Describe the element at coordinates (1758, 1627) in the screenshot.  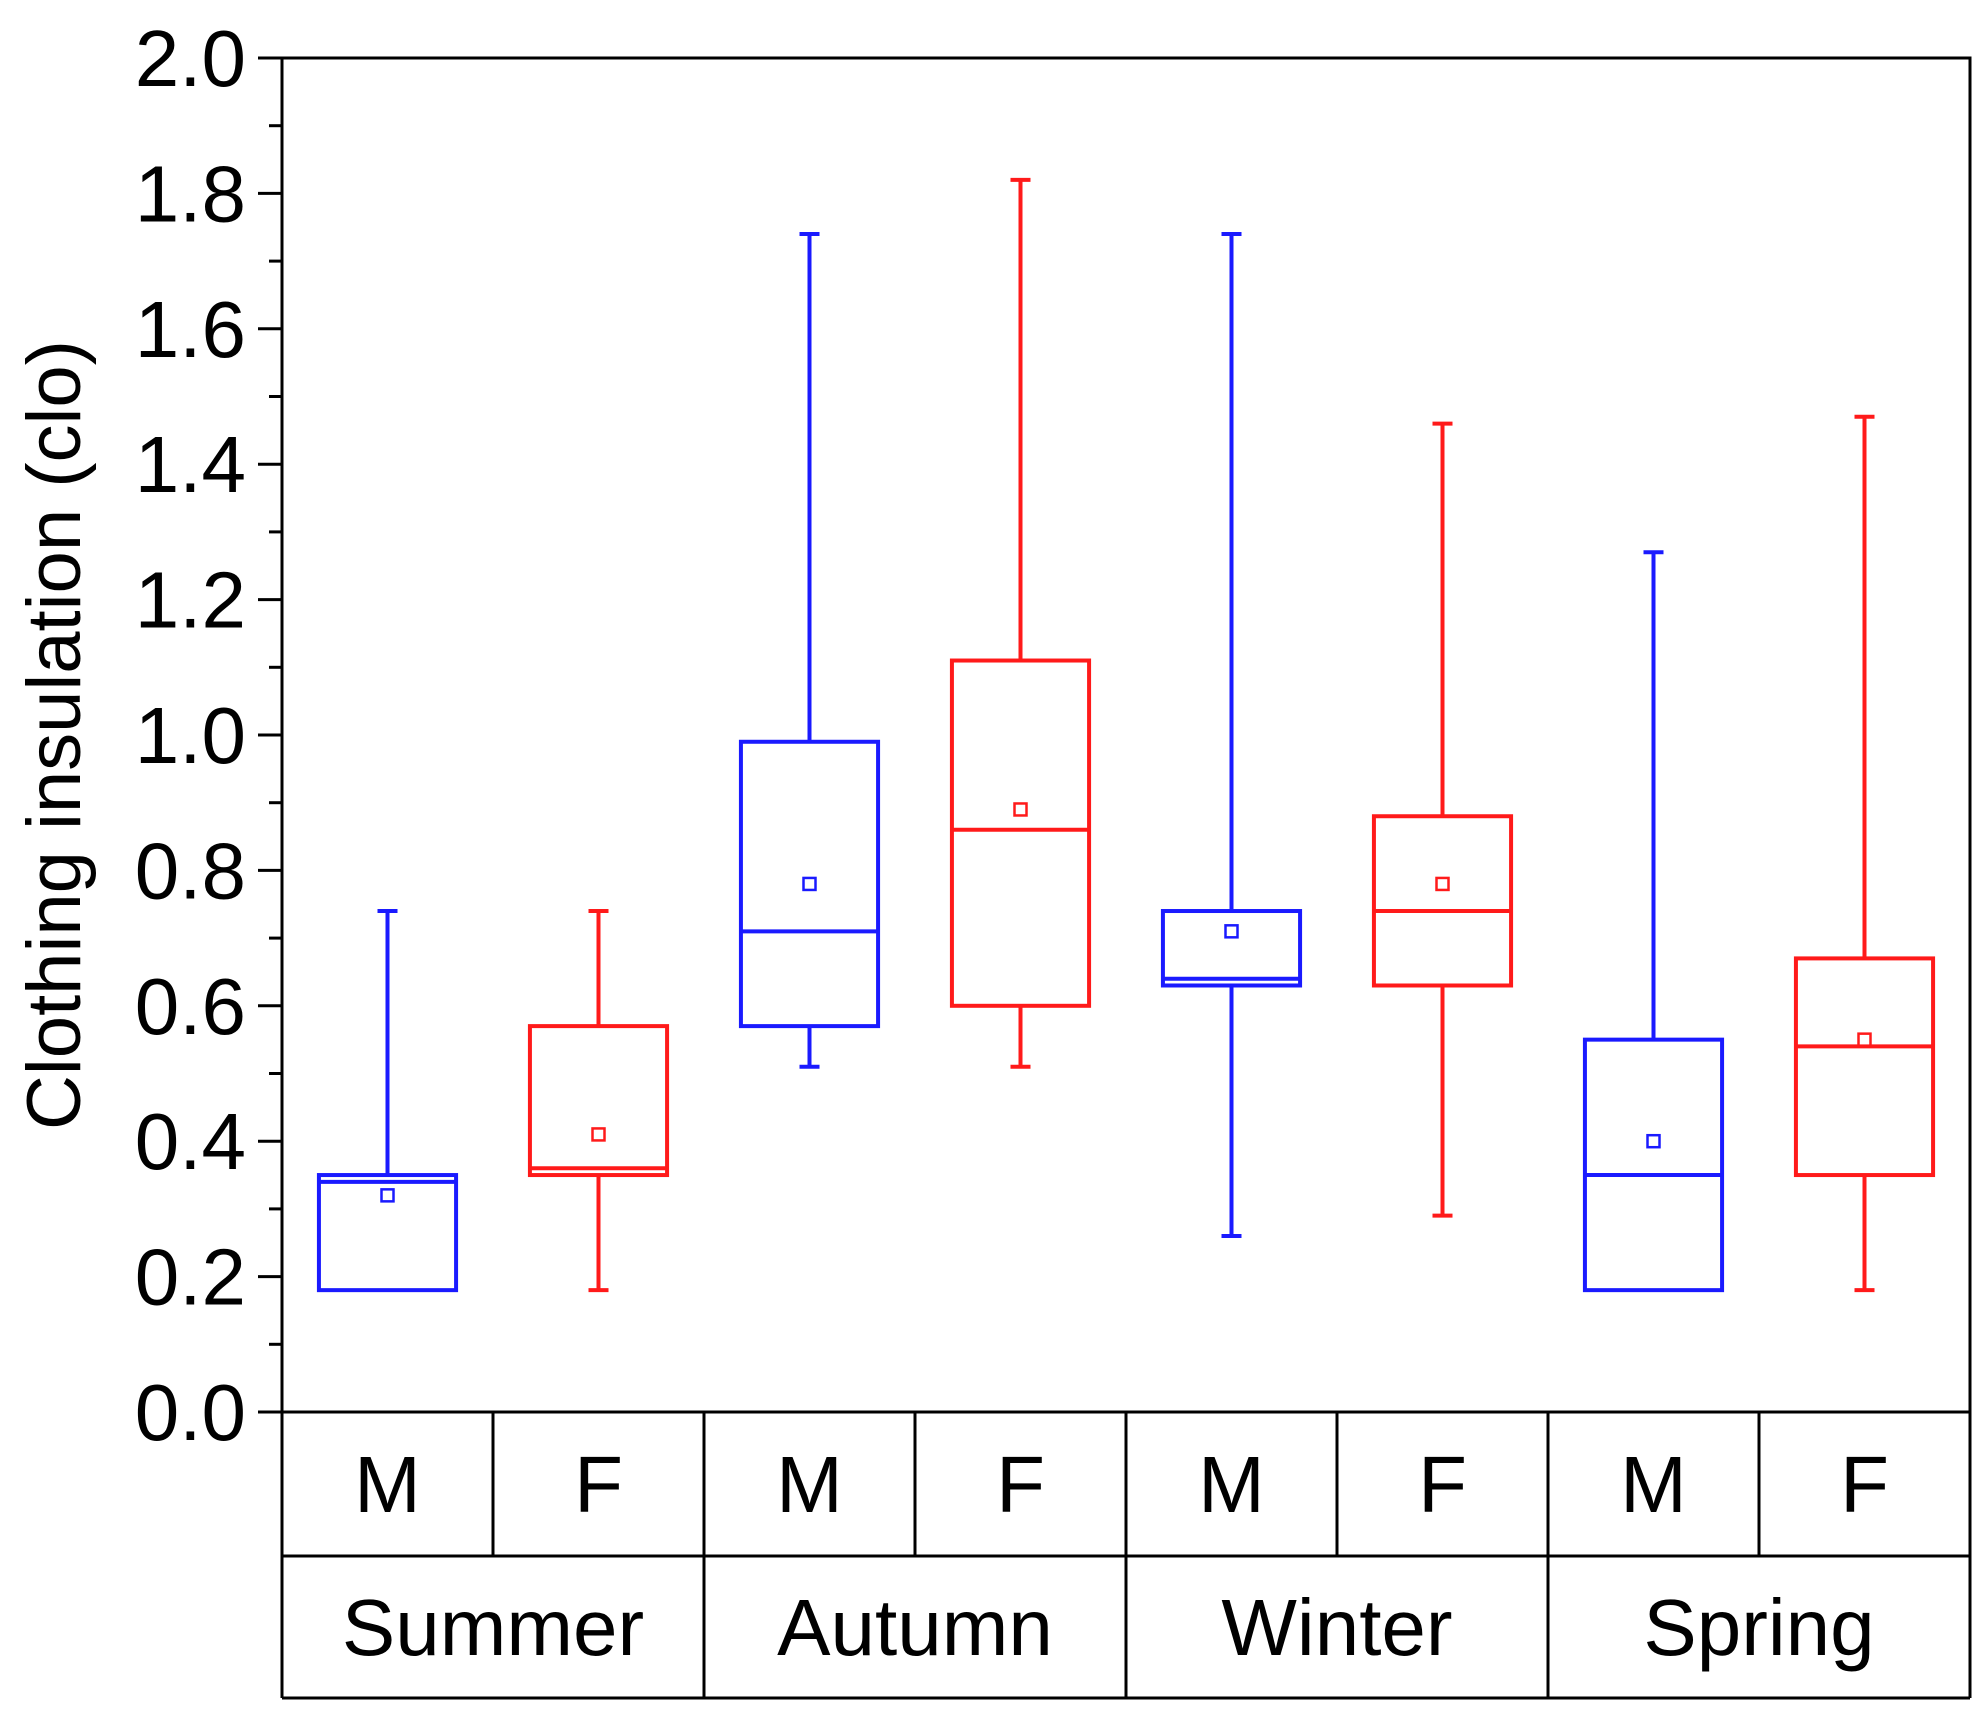
I see `season-label: Spring` at that location.